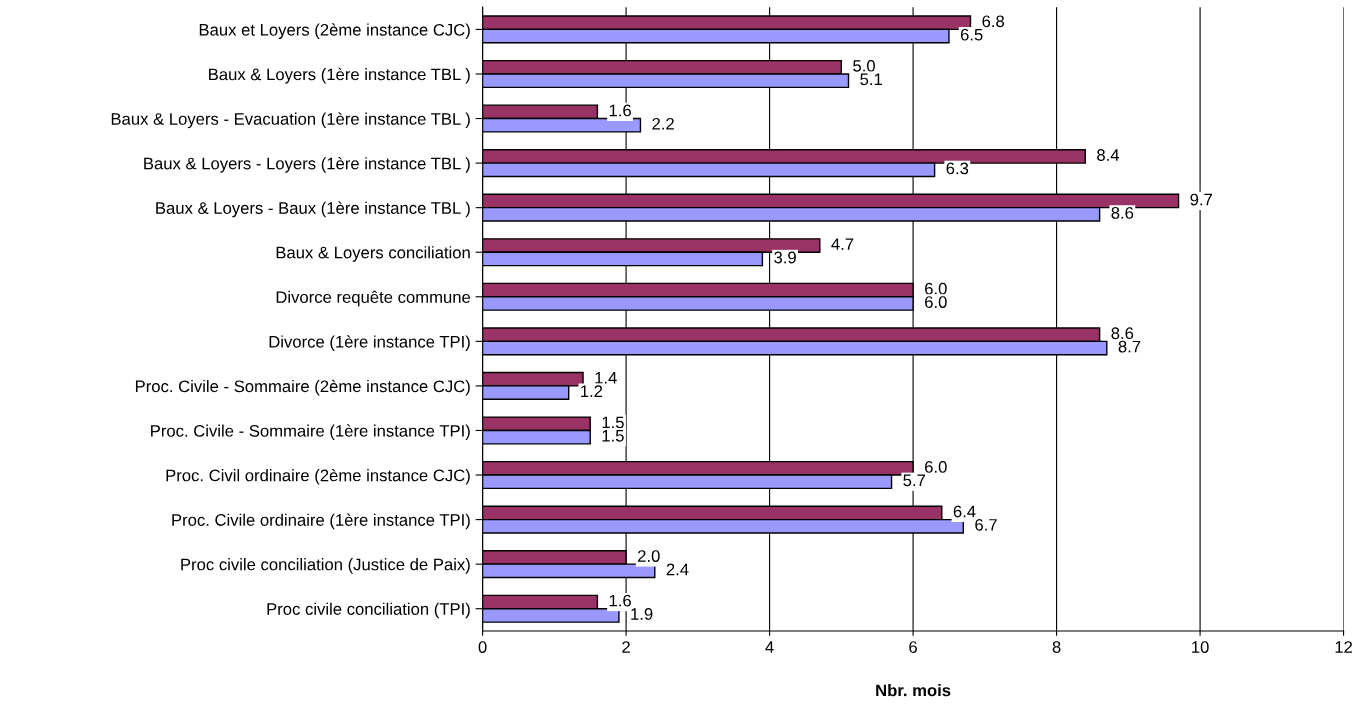  I want to click on y-tick-label: Proc. Civile ordinaire (1ère instance TPI), so click(321, 521).